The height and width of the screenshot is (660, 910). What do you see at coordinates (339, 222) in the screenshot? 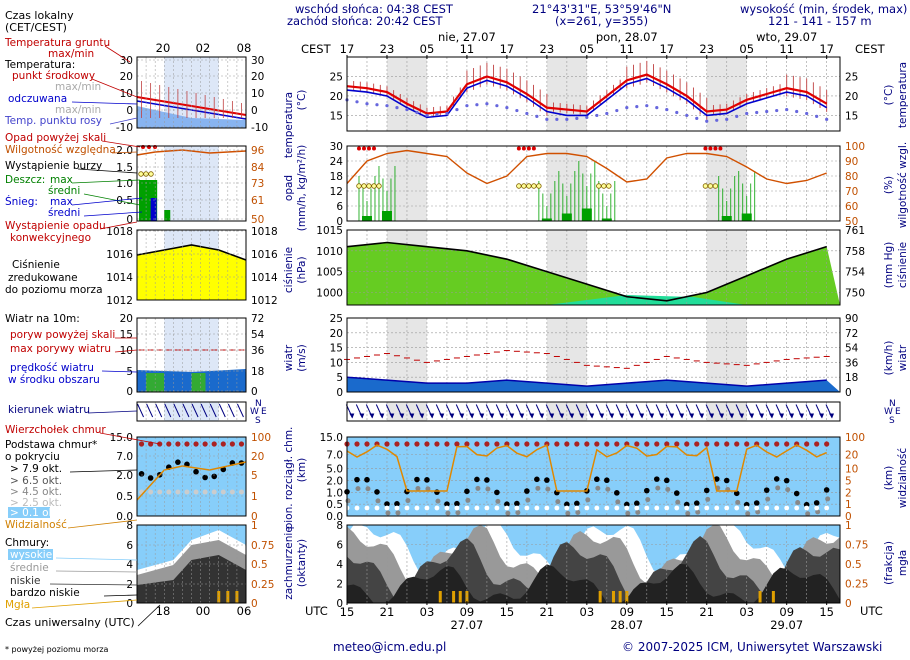
I see `ytick-precip-l: 0` at bounding box center [339, 222].